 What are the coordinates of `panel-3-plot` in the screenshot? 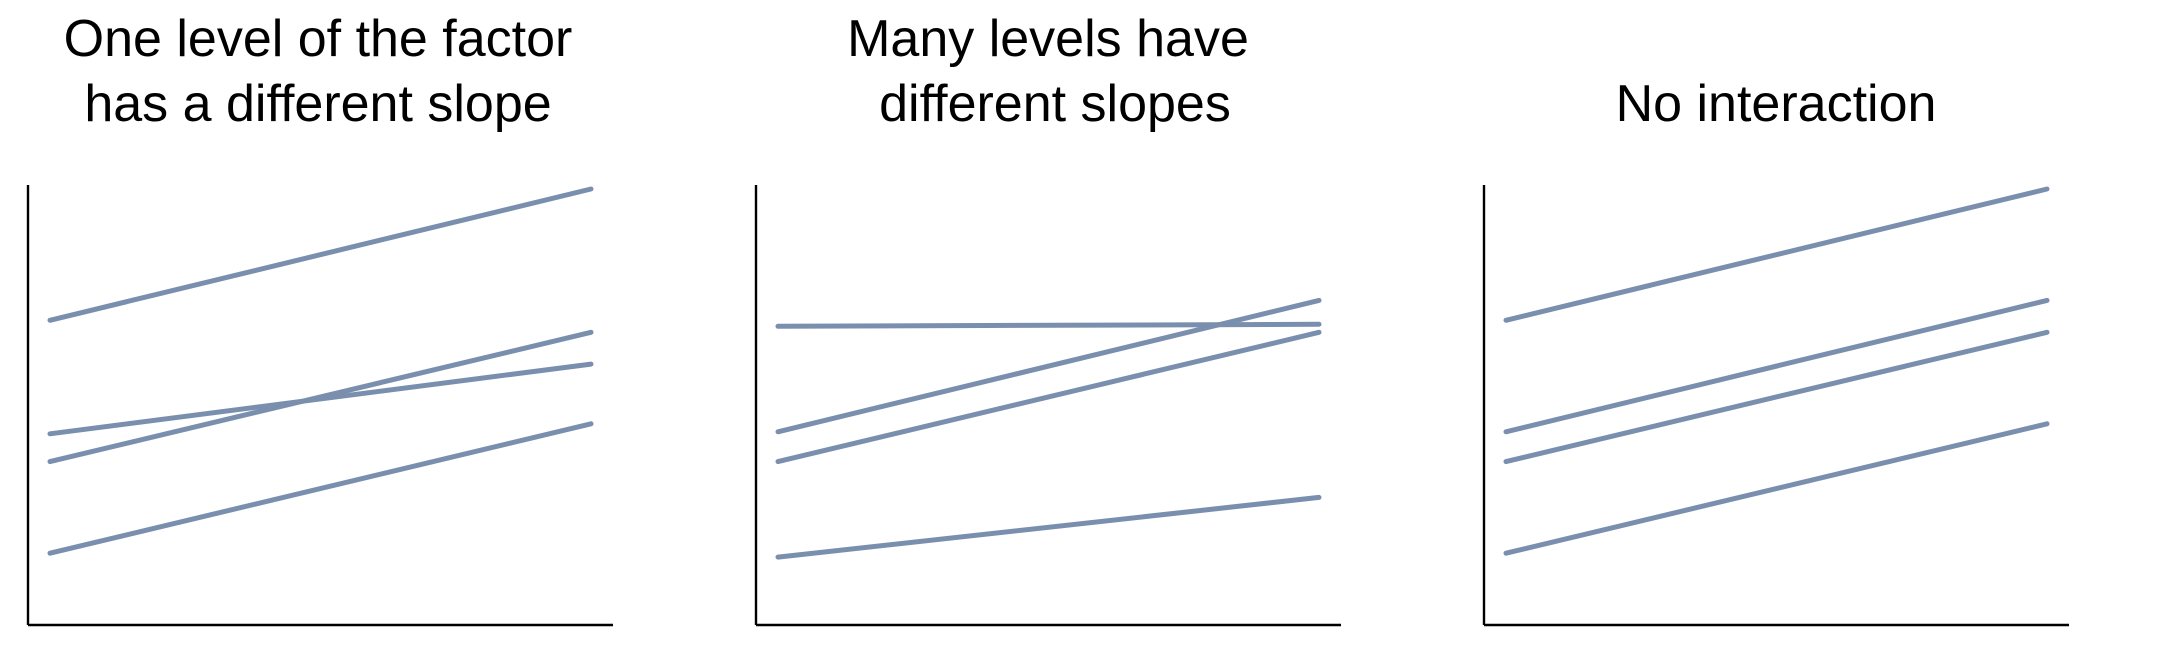 It's located at (1776, 371).